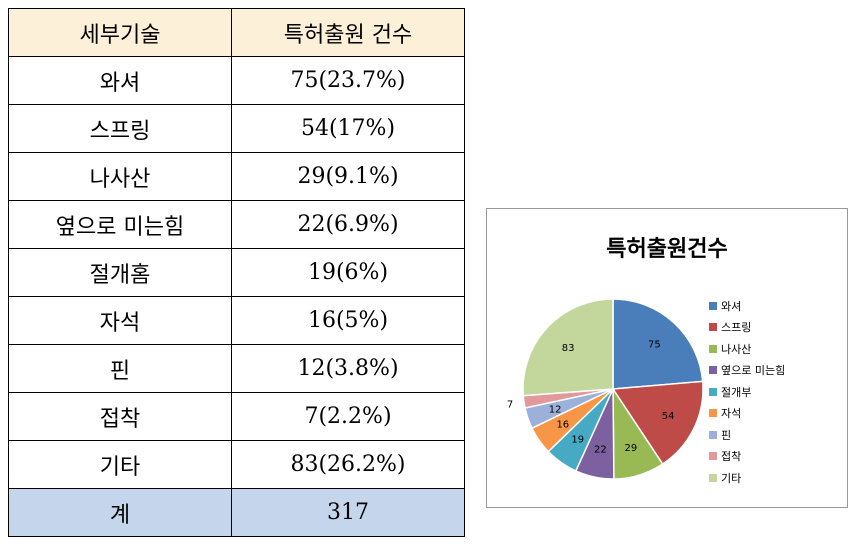 This screenshot has width=862, height=554. Describe the element at coordinates (736, 392) in the screenshot. I see `legend-label: 절개부` at that location.